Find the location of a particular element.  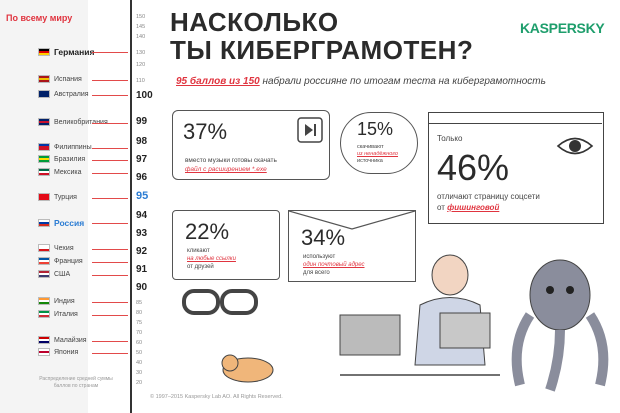

ruler-tick-label: 92 is located at coordinates (142, 251).